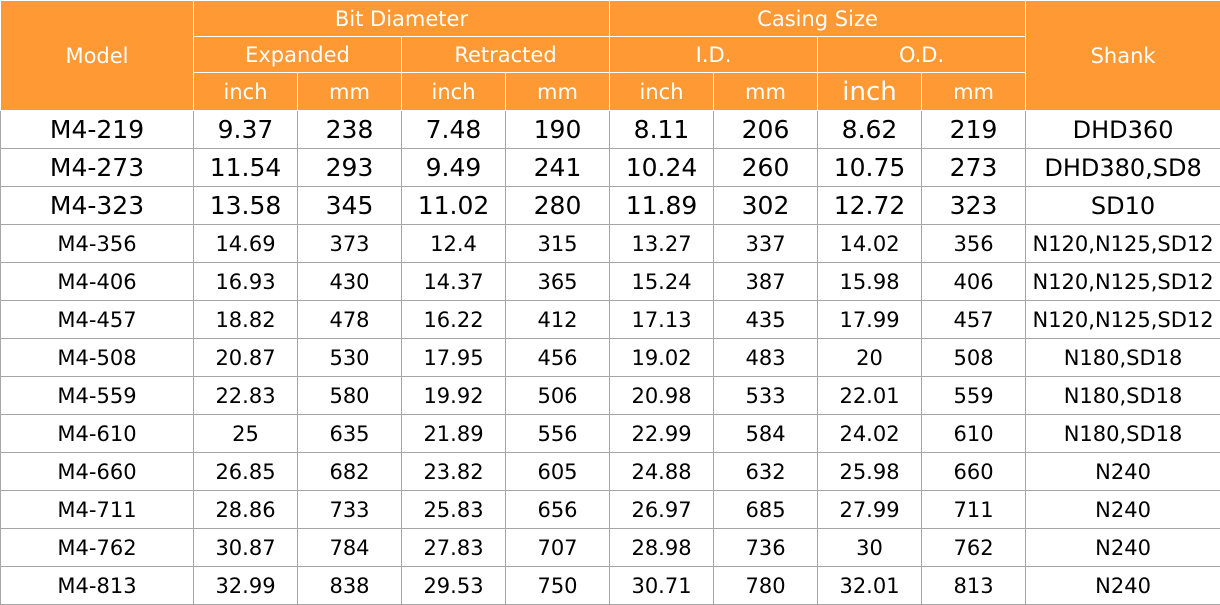 This screenshot has height=605, width=1220. What do you see at coordinates (557, 471) in the screenshot?
I see `cell-ret-mm: 605` at bounding box center [557, 471].